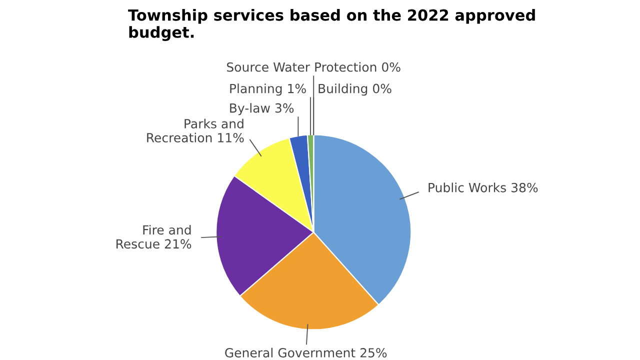 This screenshot has height=360, width=640. What do you see at coordinates (355, 90) in the screenshot?
I see `category-label: Building 0%` at bounding box center [355, 90].